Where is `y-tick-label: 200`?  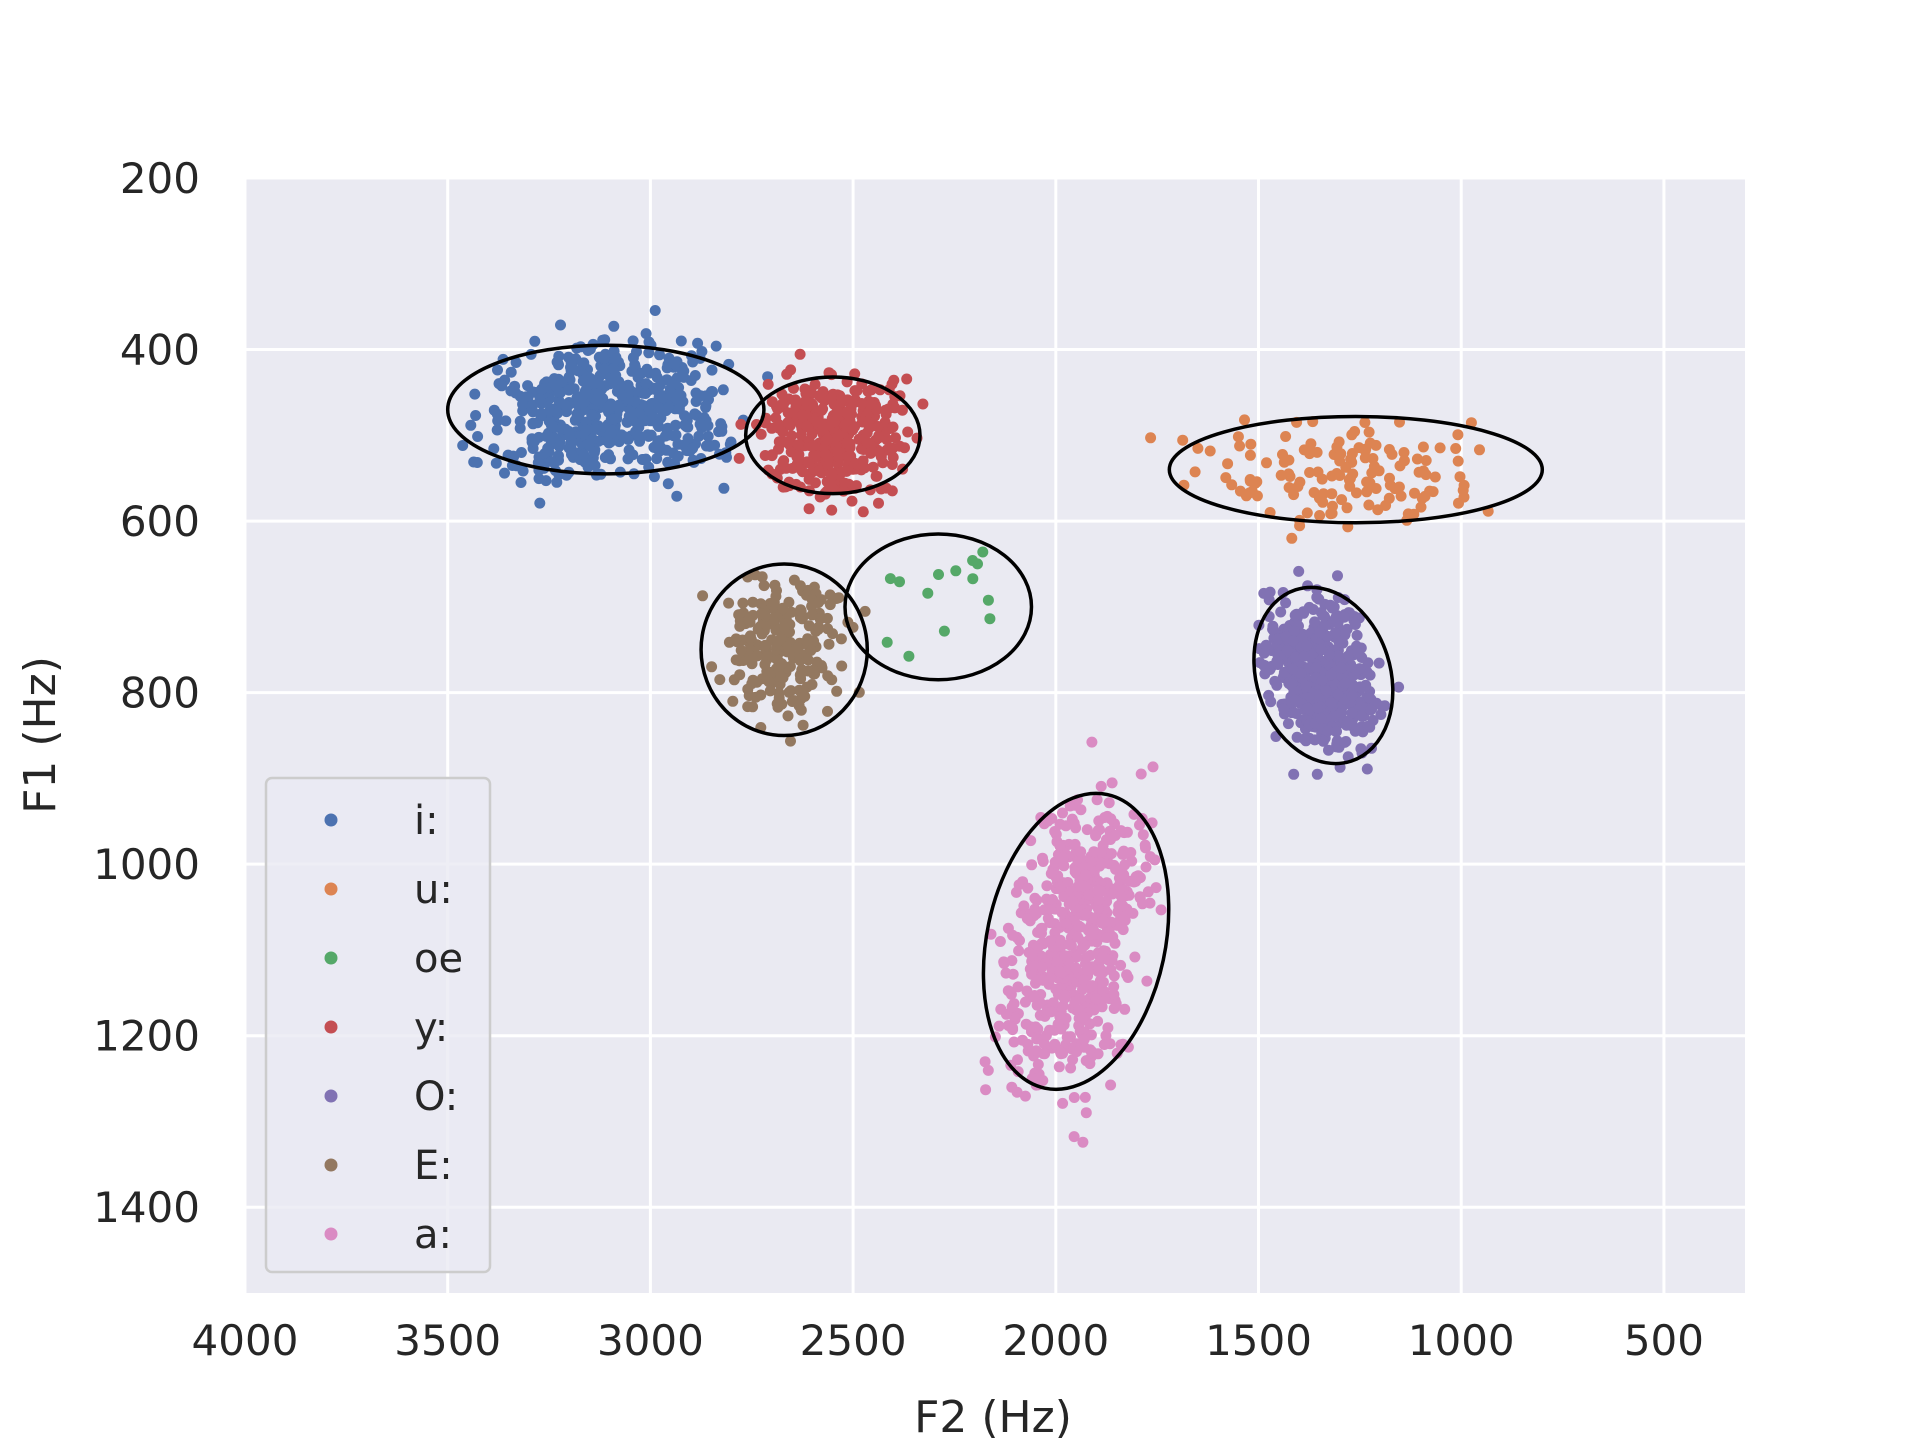 y-tick-label: 200 is located at coordinates (160, 178).